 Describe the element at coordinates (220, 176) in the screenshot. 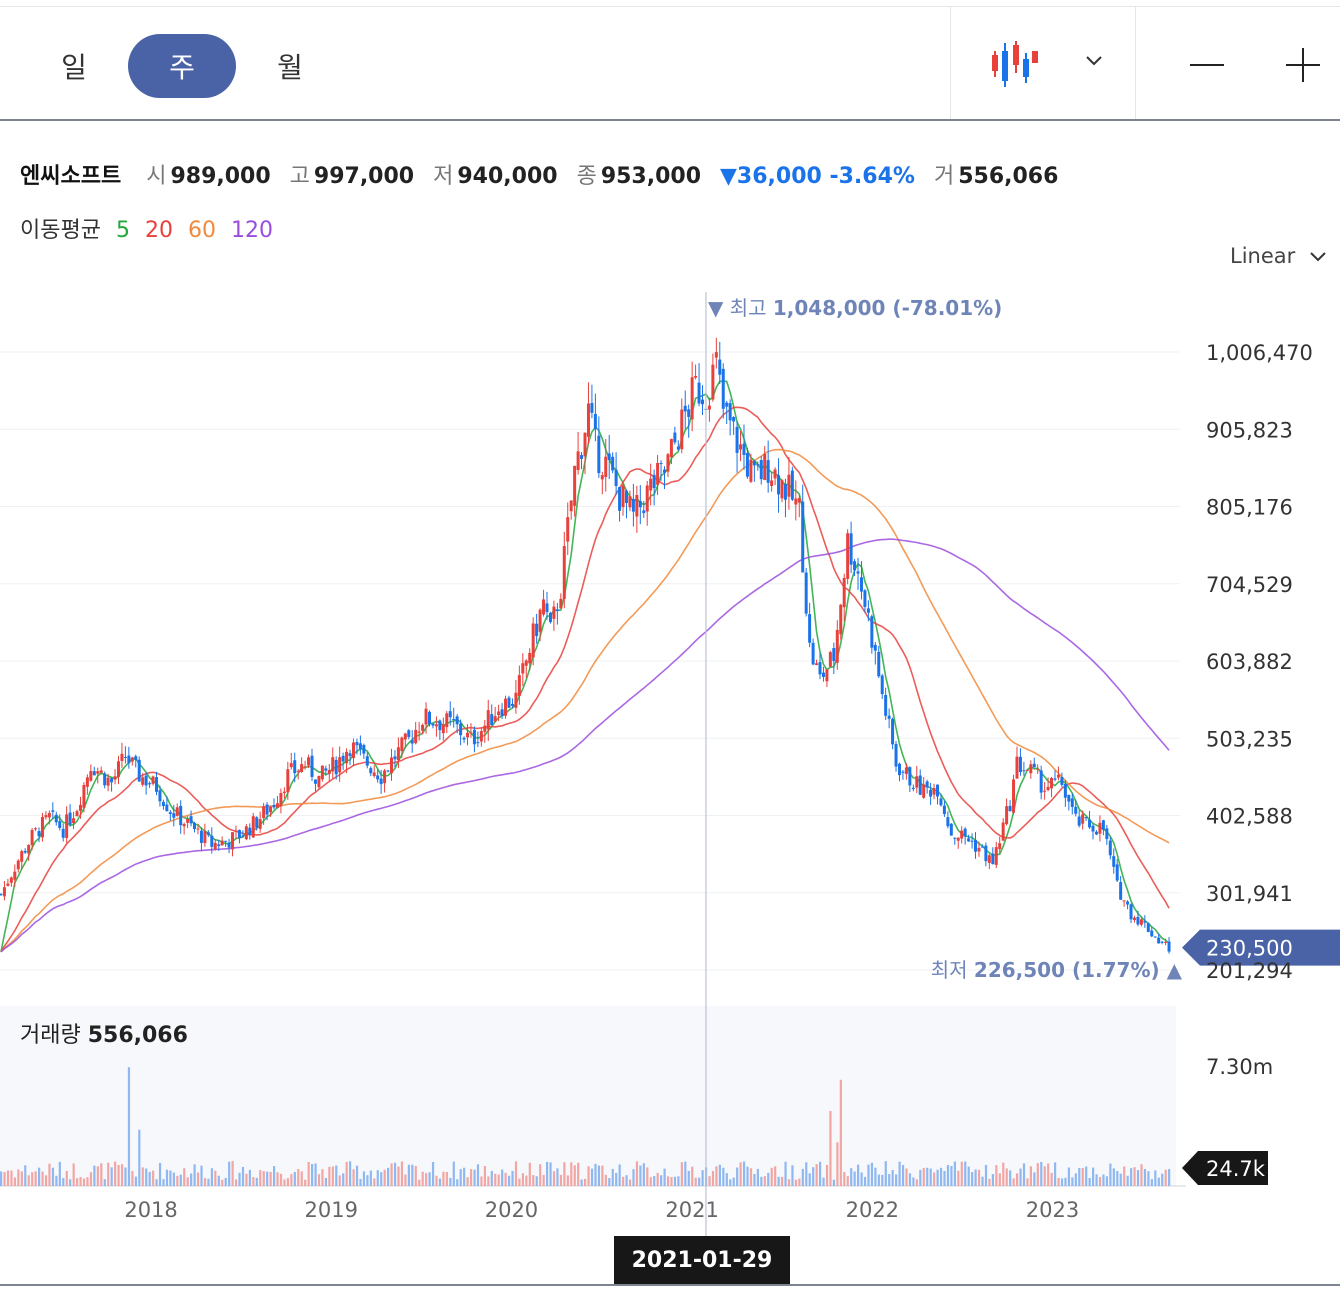

I see `open-value: 989,000` at that location.